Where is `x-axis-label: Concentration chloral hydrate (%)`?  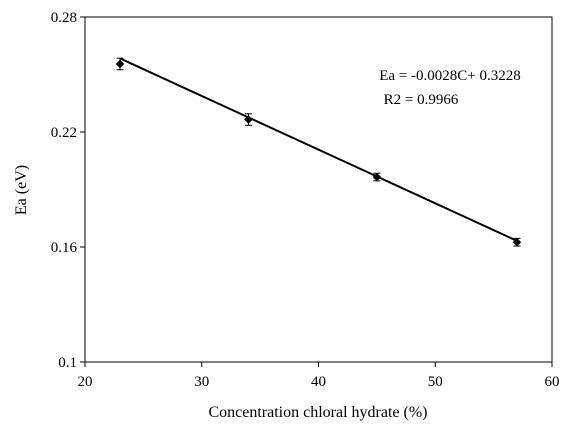
x-axis-label: Concentration chloral hydrate (%) is located at coordinates (317, 412).